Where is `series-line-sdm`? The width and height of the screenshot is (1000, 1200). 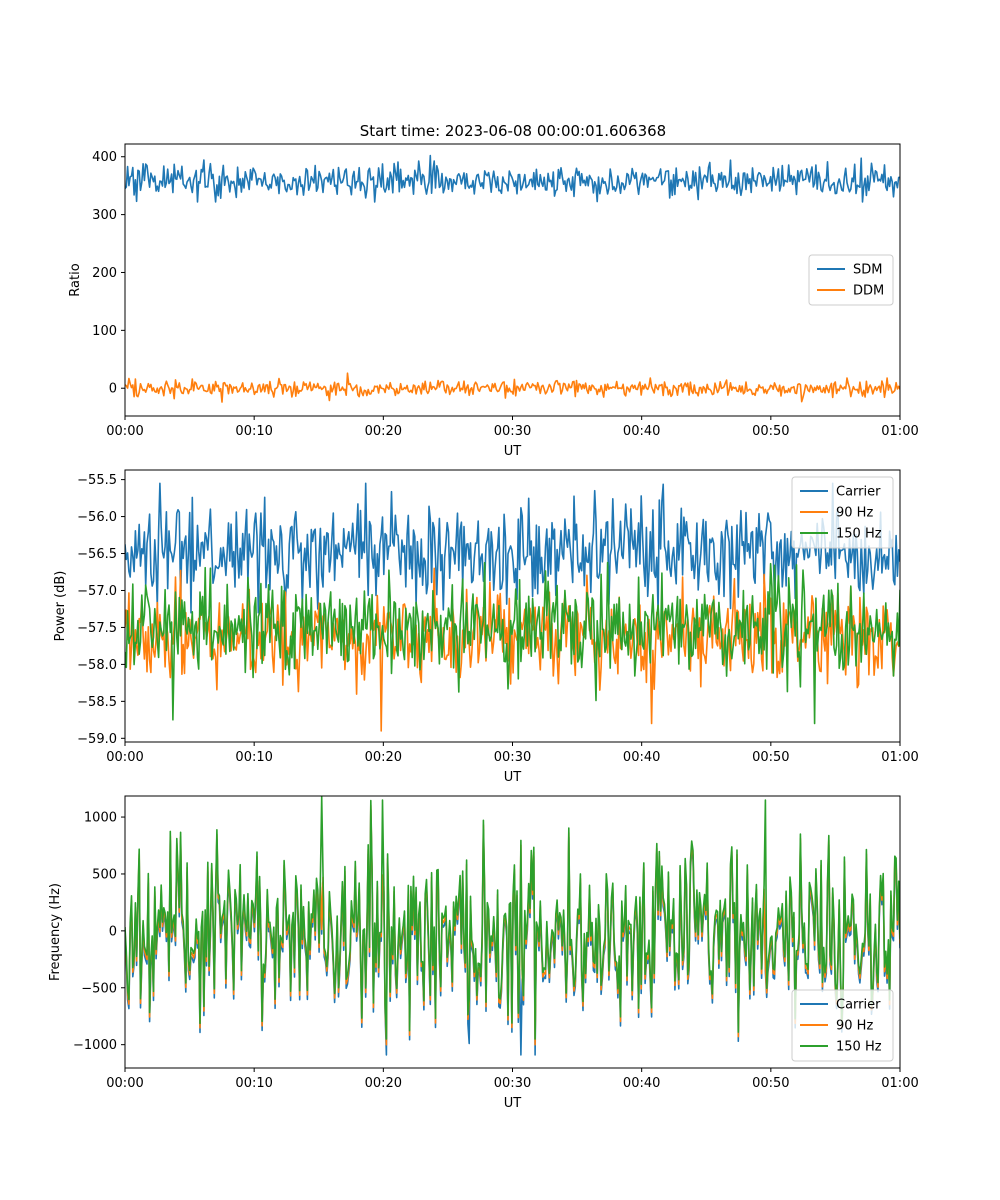
series-line-sdm is located at coordinates (512, 178).